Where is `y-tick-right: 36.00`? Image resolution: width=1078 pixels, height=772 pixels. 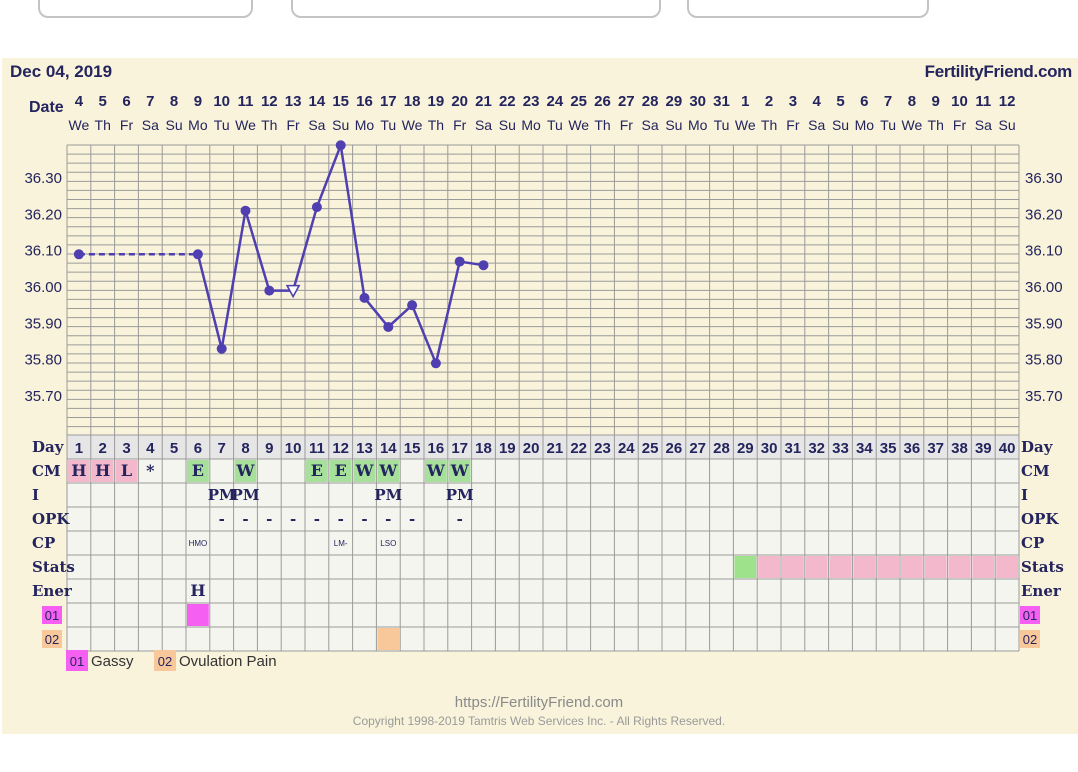 y-tick-right: 36.00 is located at coordinates (1044, 287).